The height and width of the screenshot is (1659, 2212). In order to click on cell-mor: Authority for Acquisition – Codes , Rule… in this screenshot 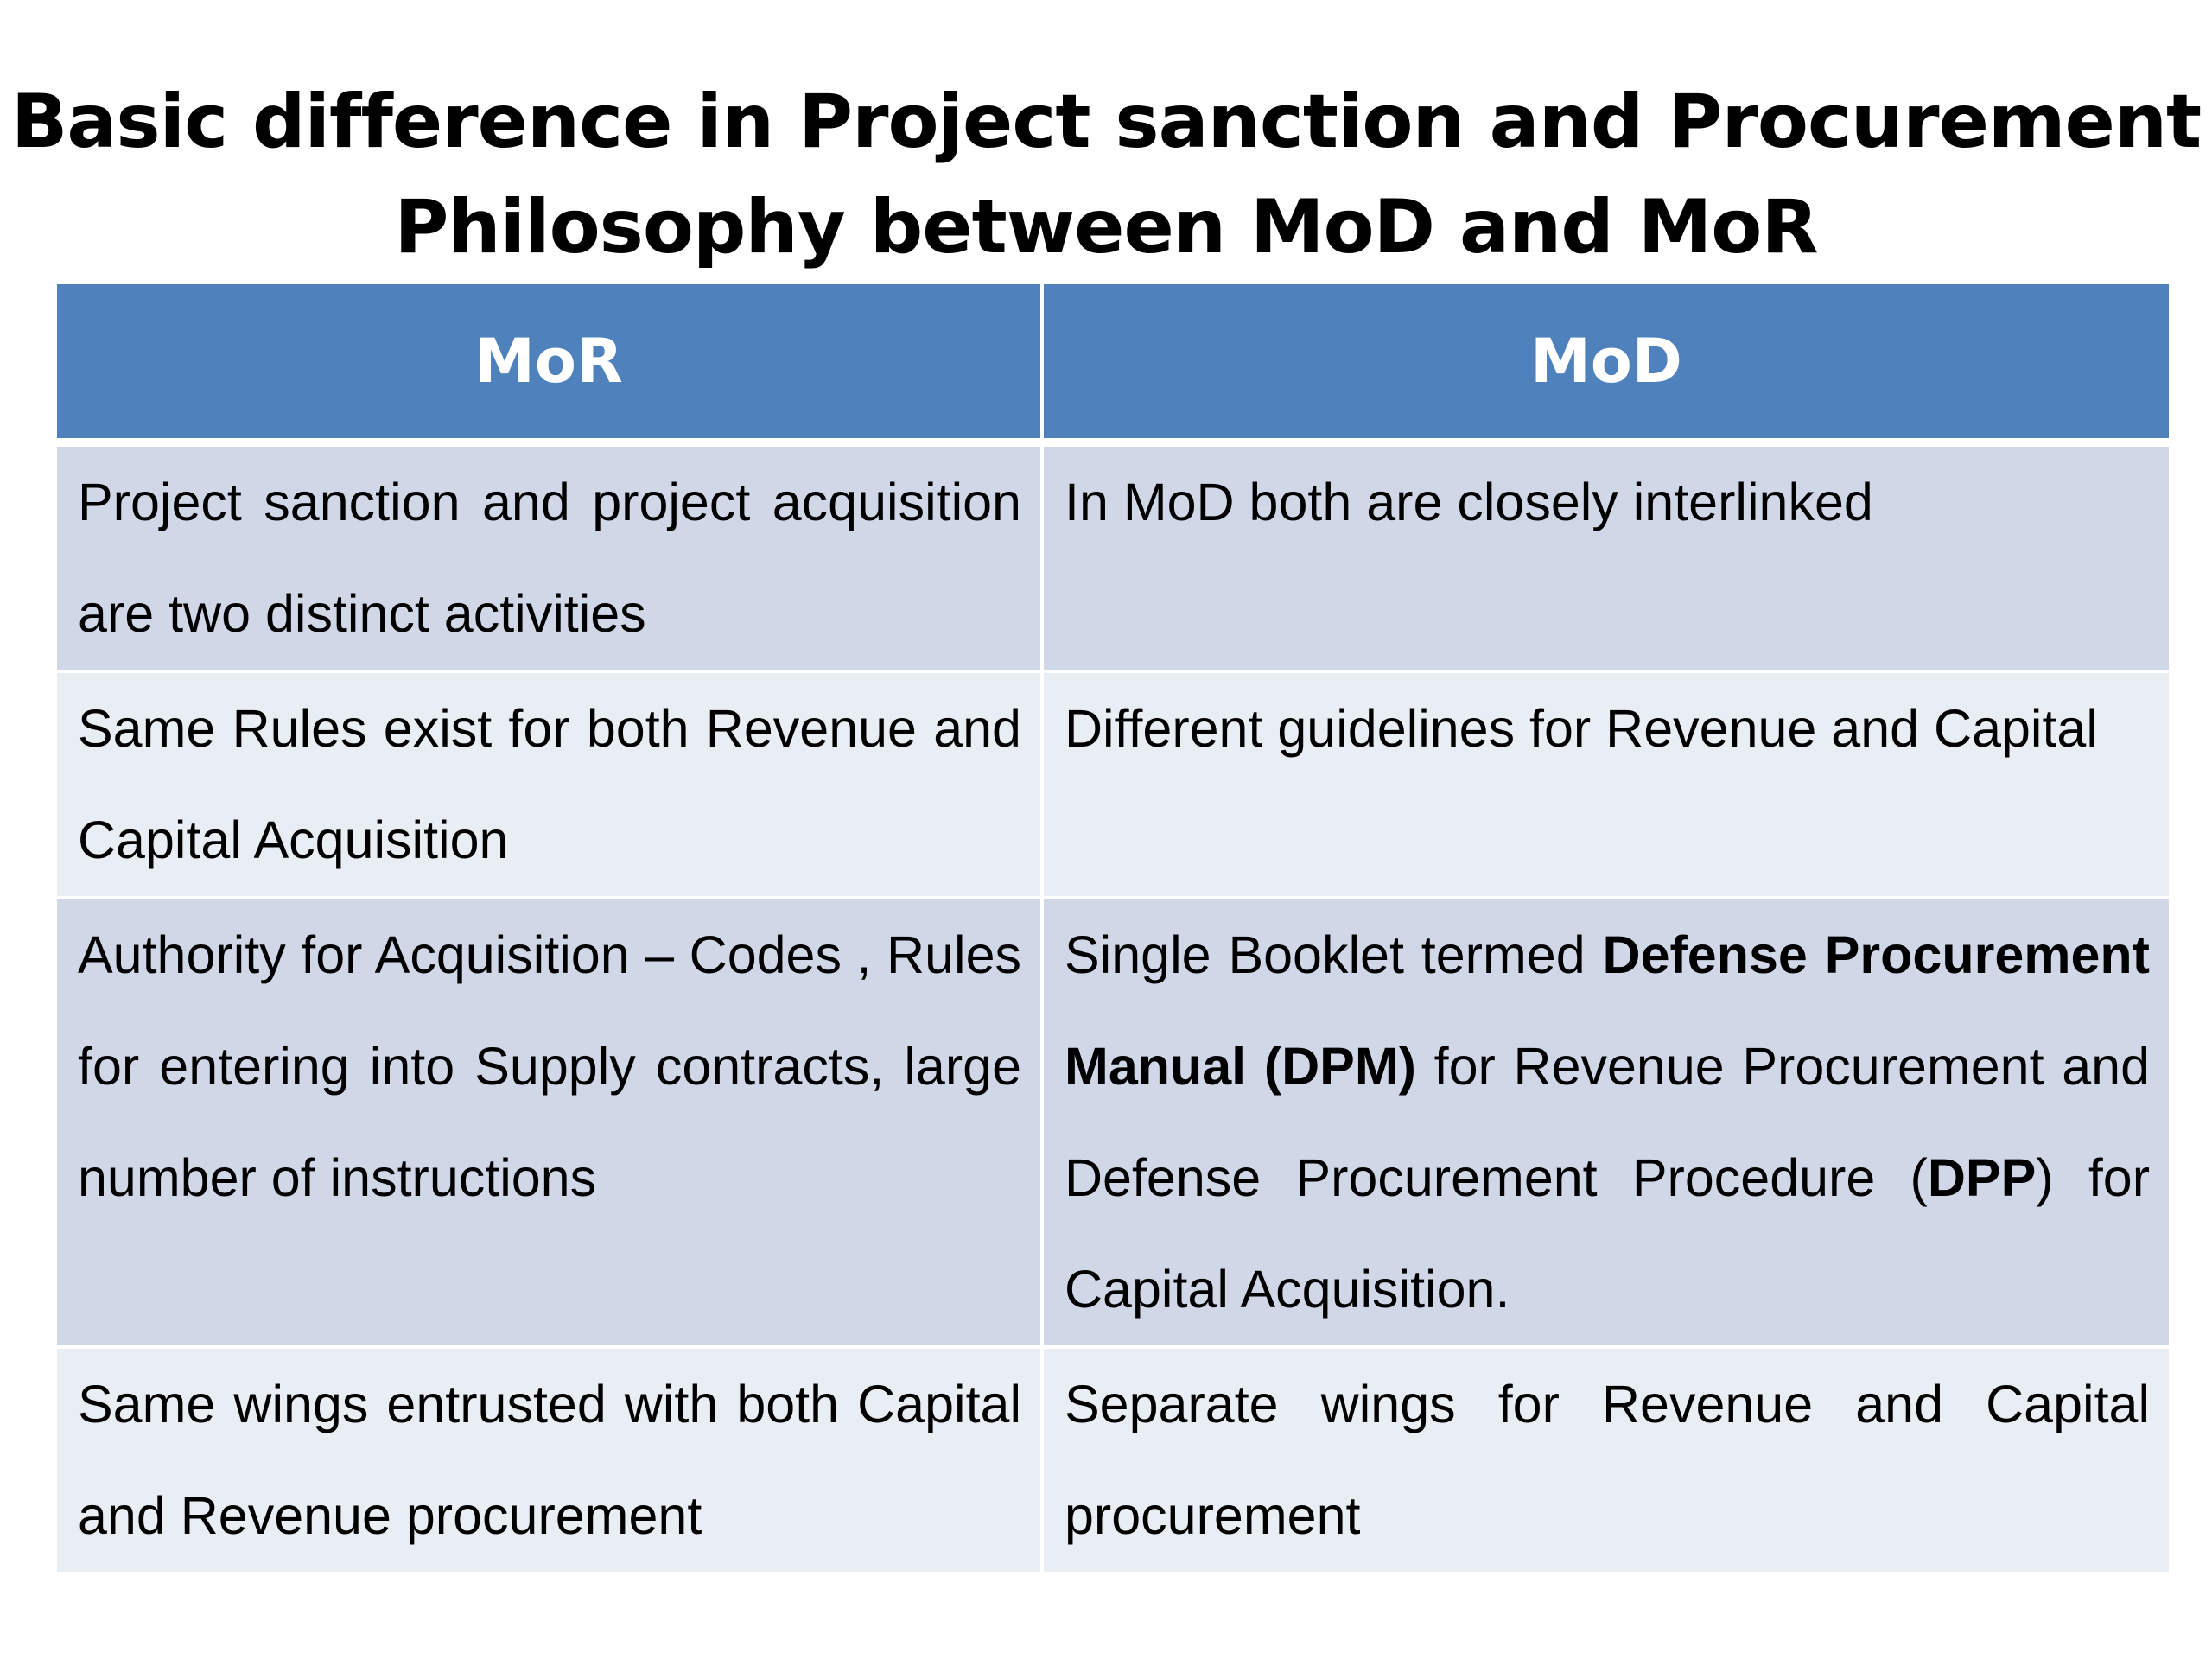, I will do `click(549, 1122)`.